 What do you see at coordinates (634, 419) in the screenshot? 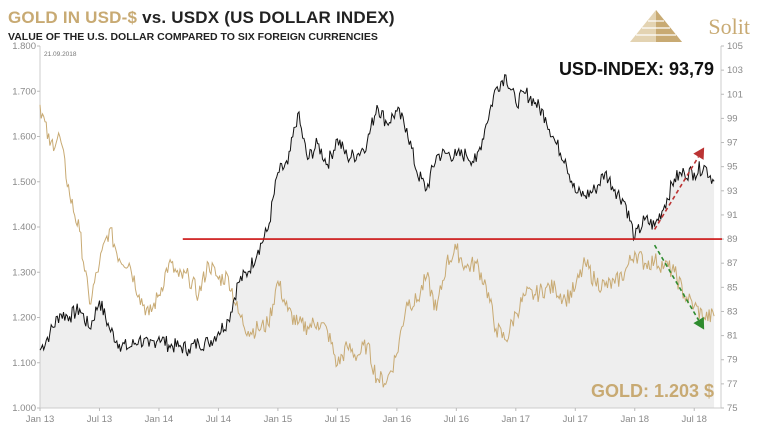
I see `x-tick-label: Jan 18` at bounding box center [634, 419].